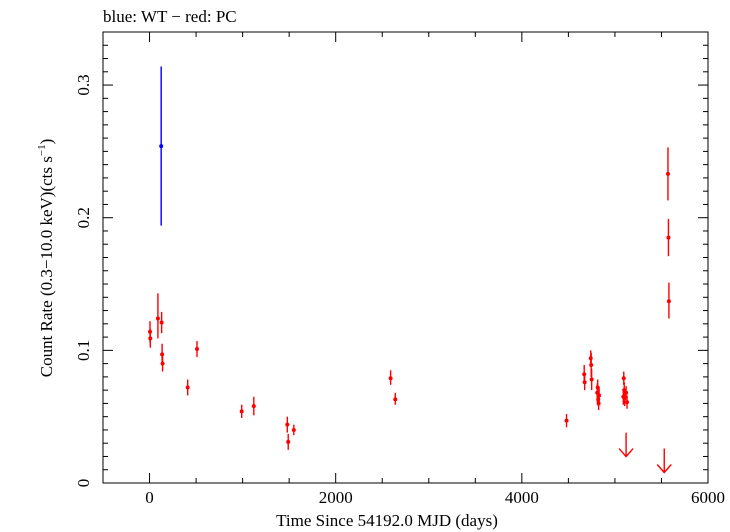 The height and width of the screenshot is (532, 730). Describe the element at coordinates (336, 497) in the screenshot. I see `x-tick-label: 2000` at that location.